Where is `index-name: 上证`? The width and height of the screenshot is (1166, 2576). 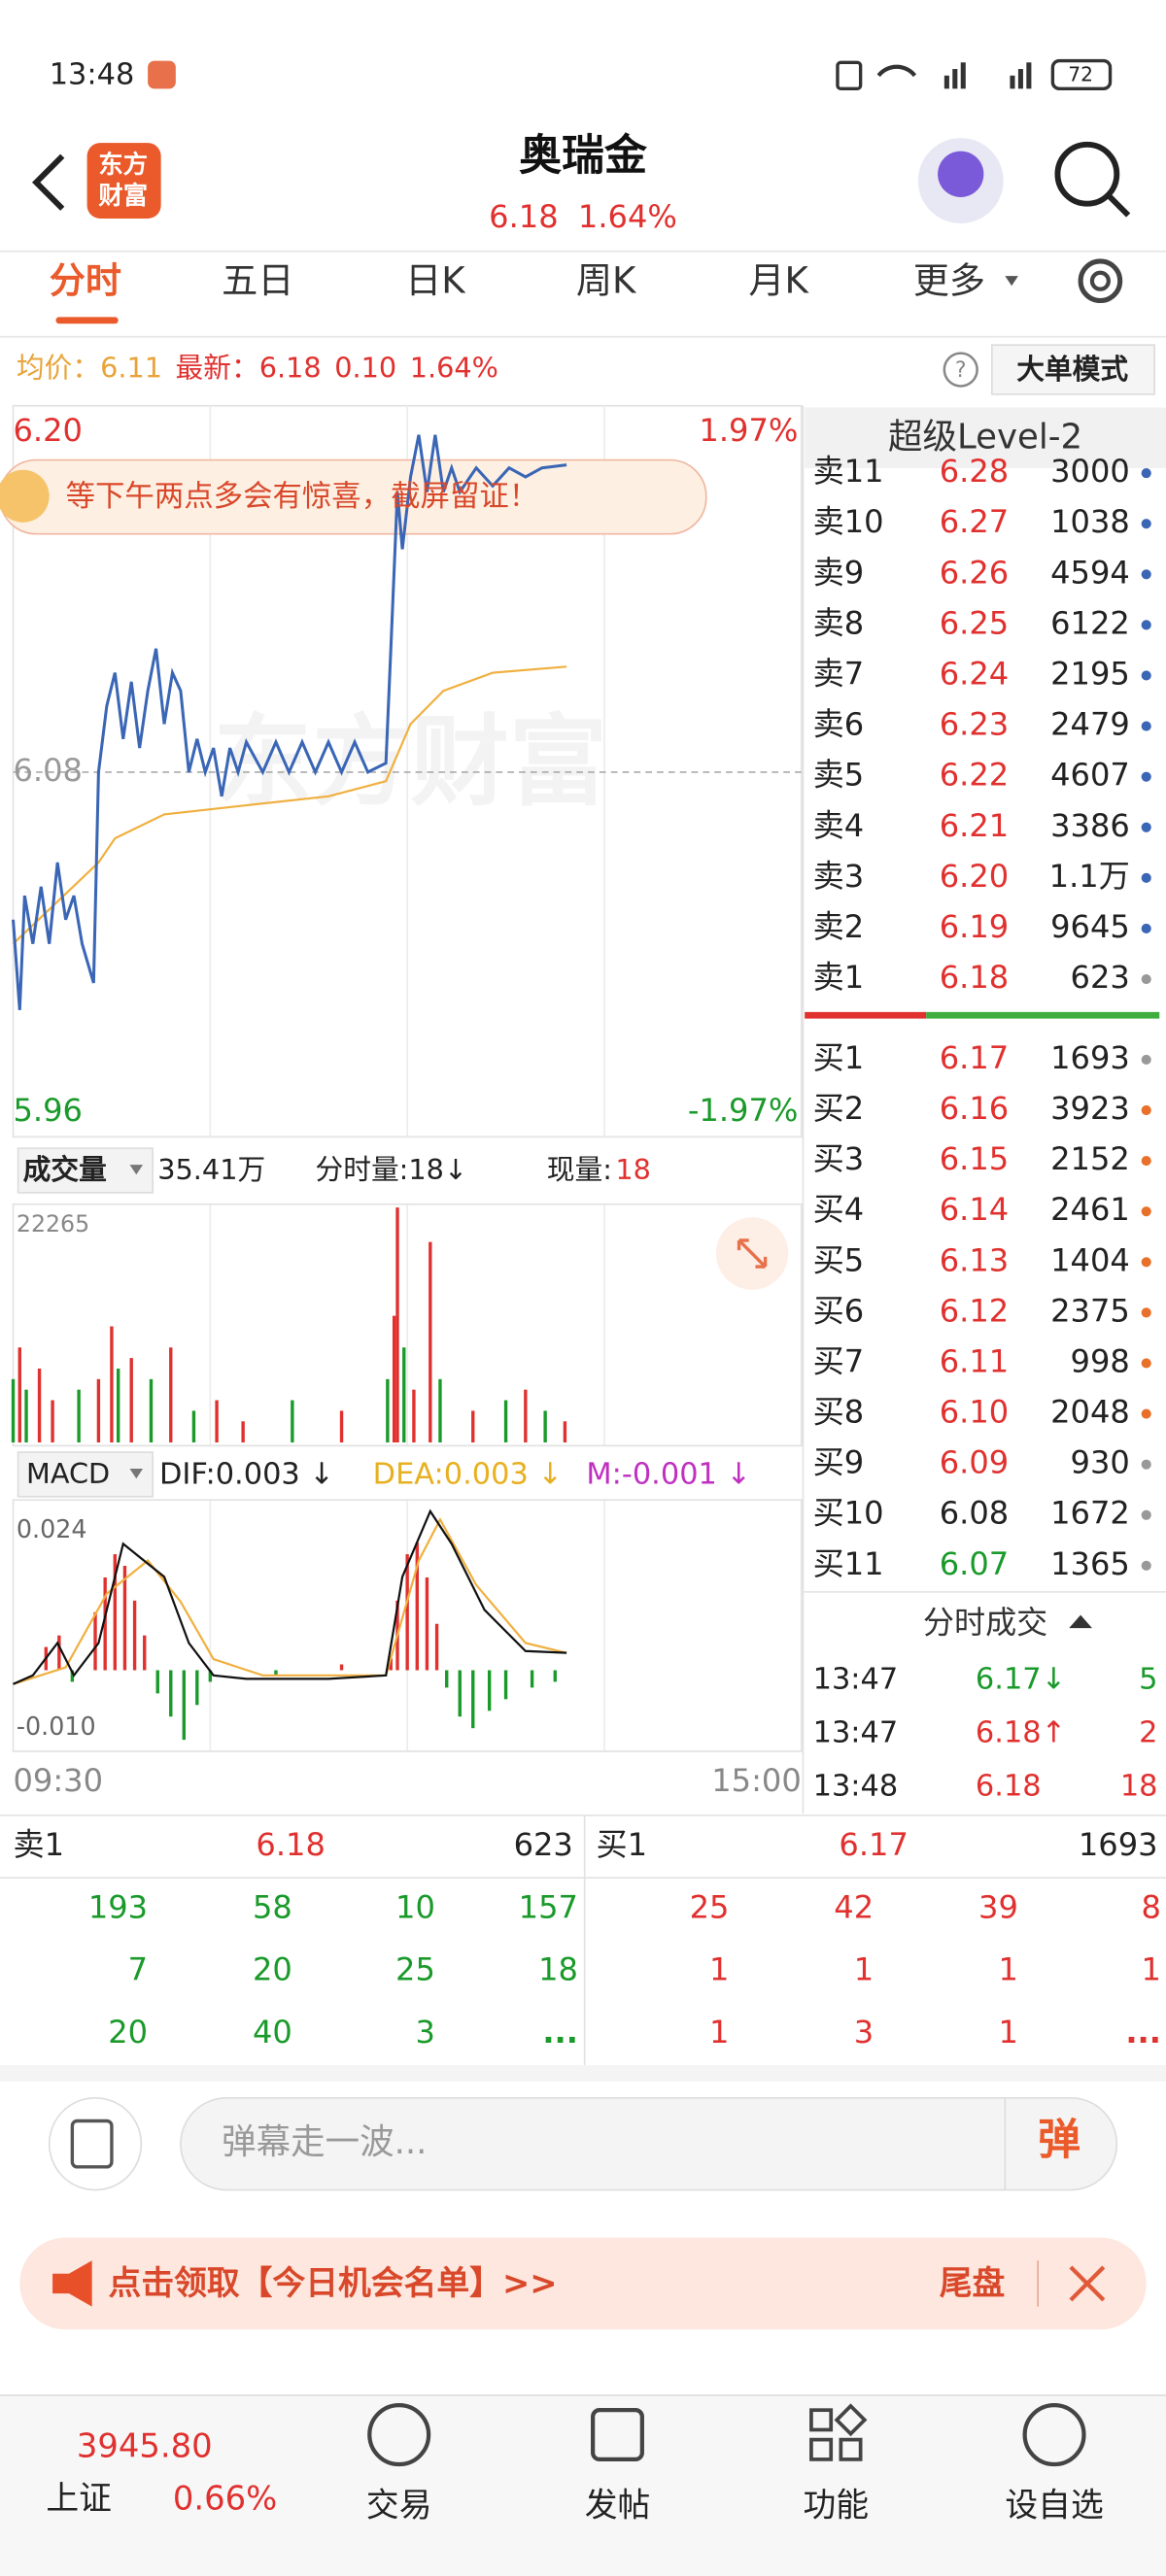 index-name: 上证 is located at coordinates (79, 2499).